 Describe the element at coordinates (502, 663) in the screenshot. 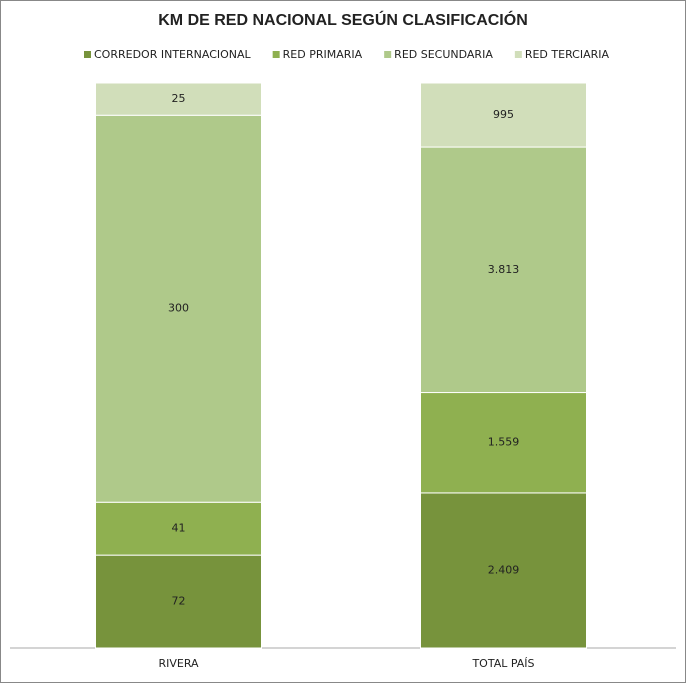

I see `x-tick-label: TOTAL PAÍS` at that location.